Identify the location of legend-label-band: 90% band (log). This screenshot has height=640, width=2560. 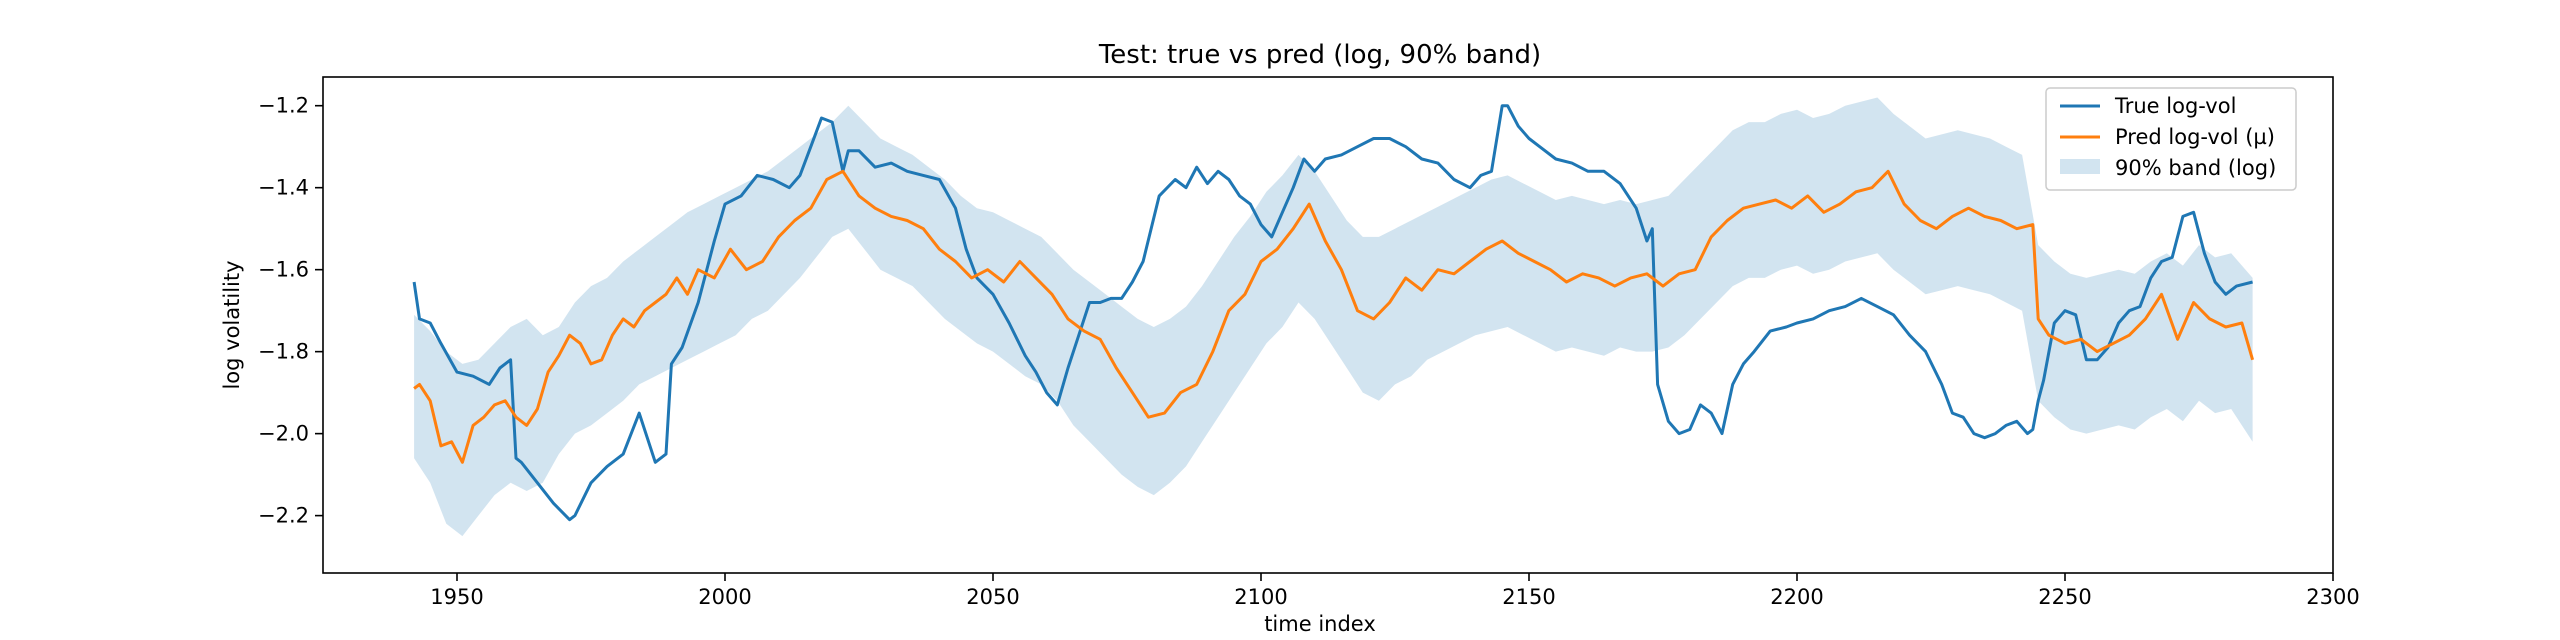
(2195, 168).